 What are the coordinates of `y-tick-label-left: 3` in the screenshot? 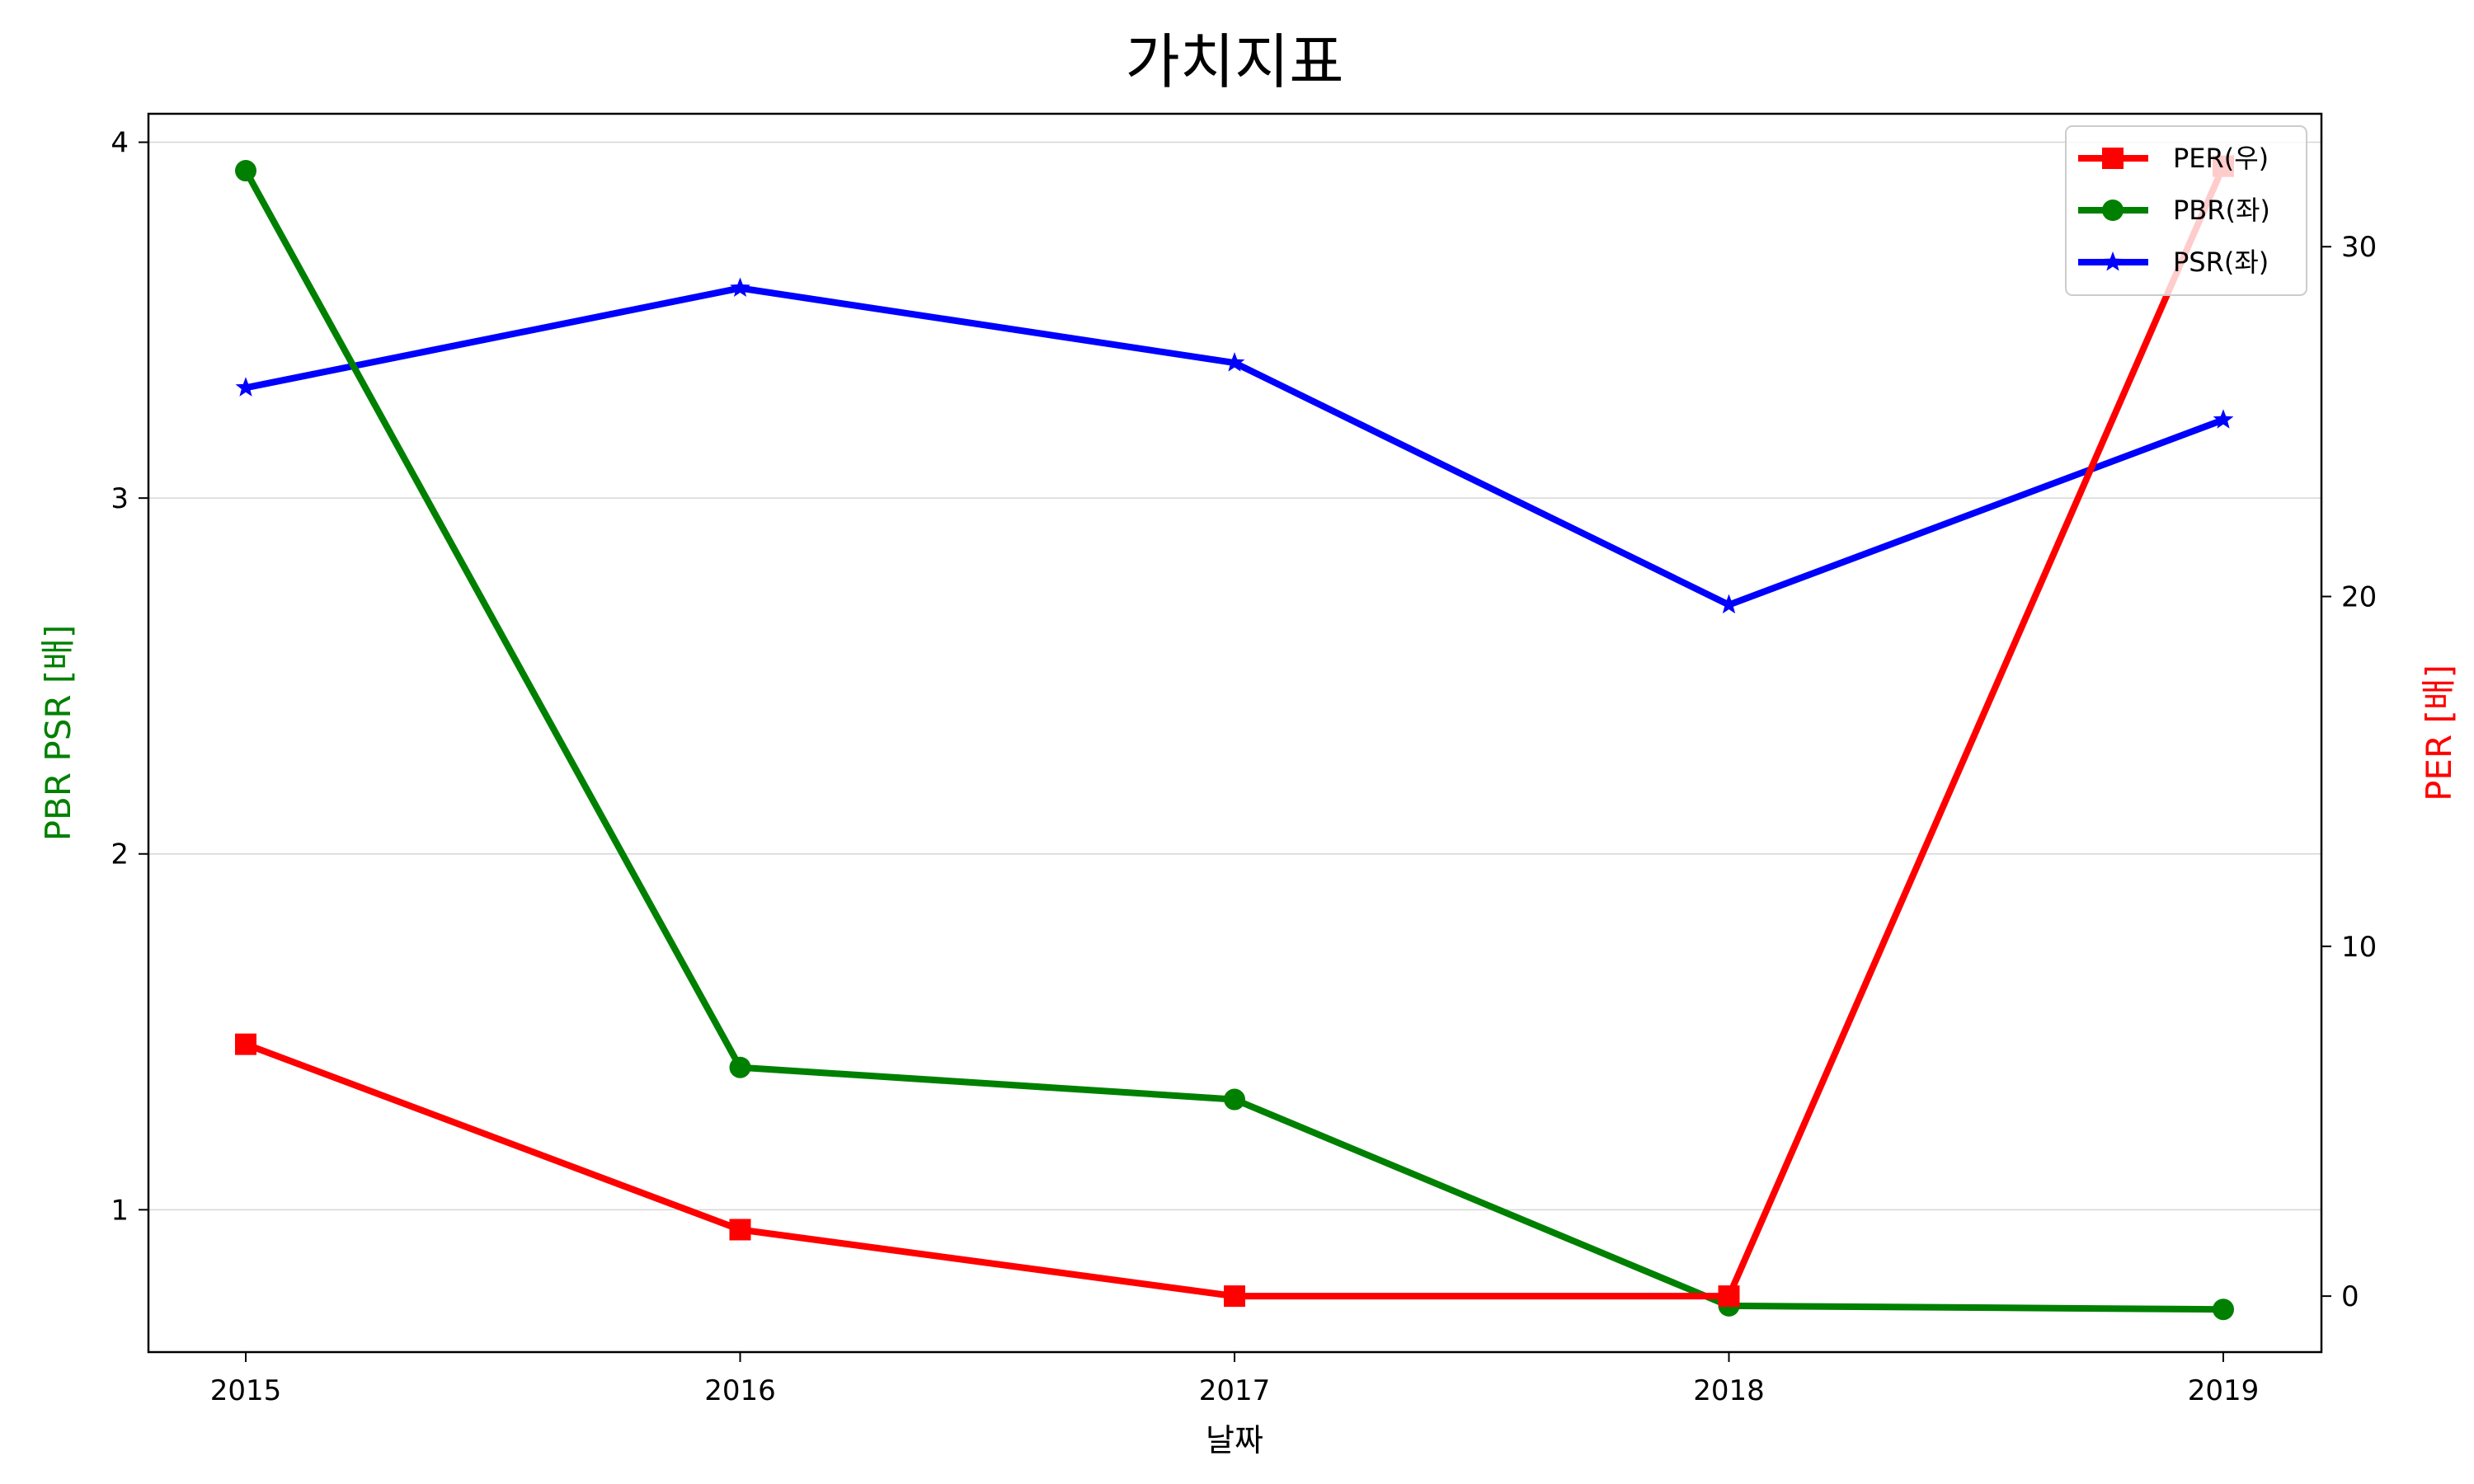 It's located at (120, 499).